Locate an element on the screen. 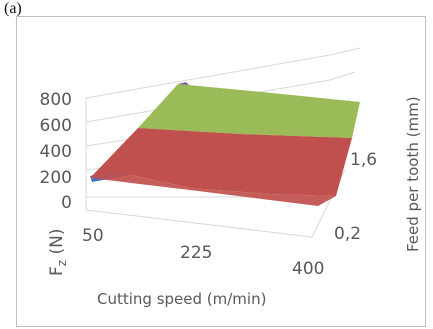 The width and height of the screenshot is (433, 329). panel-label: (a) is located at coordinates (13, 8).